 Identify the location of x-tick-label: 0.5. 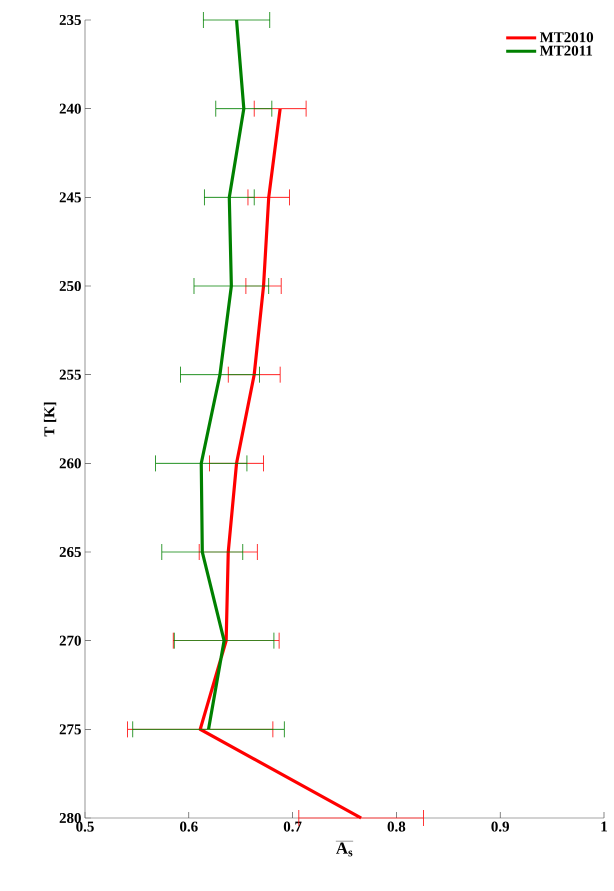
(85, 827).